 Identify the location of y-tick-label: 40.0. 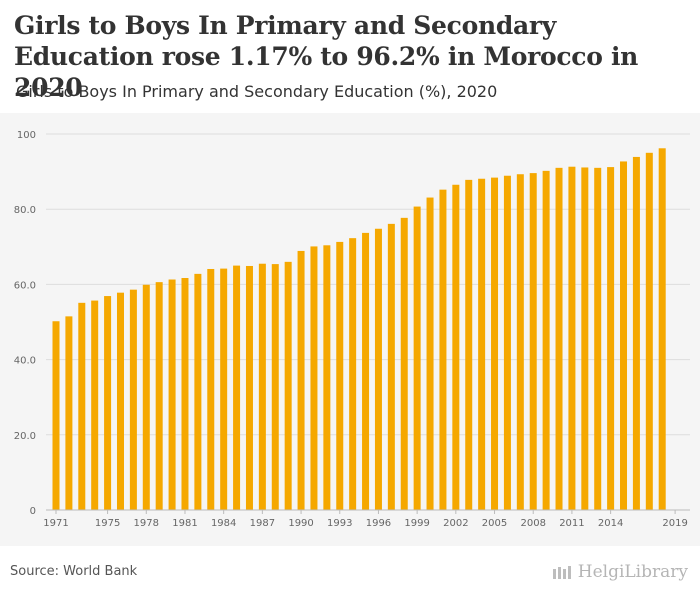
(25, 361).